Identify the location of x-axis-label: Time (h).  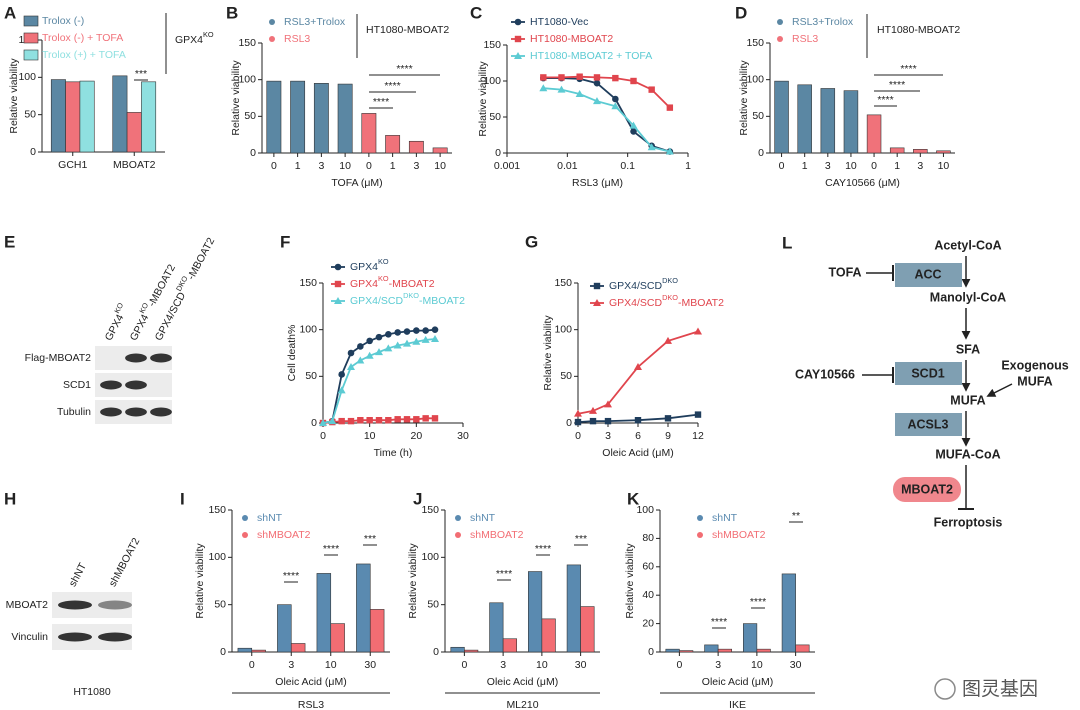
(393, 453).